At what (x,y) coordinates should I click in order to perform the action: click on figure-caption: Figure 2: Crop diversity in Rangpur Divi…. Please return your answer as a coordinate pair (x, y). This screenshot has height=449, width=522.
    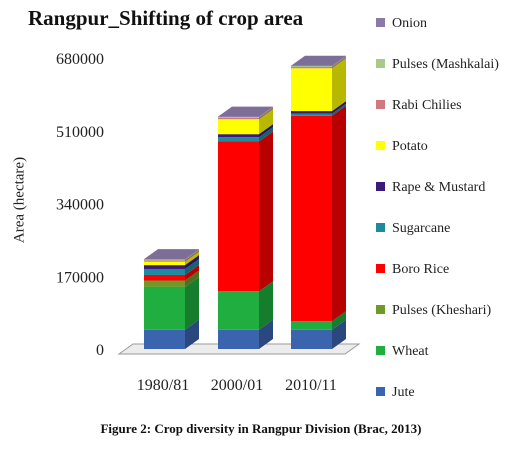
    Looking at the image, I should click on (261, 428).